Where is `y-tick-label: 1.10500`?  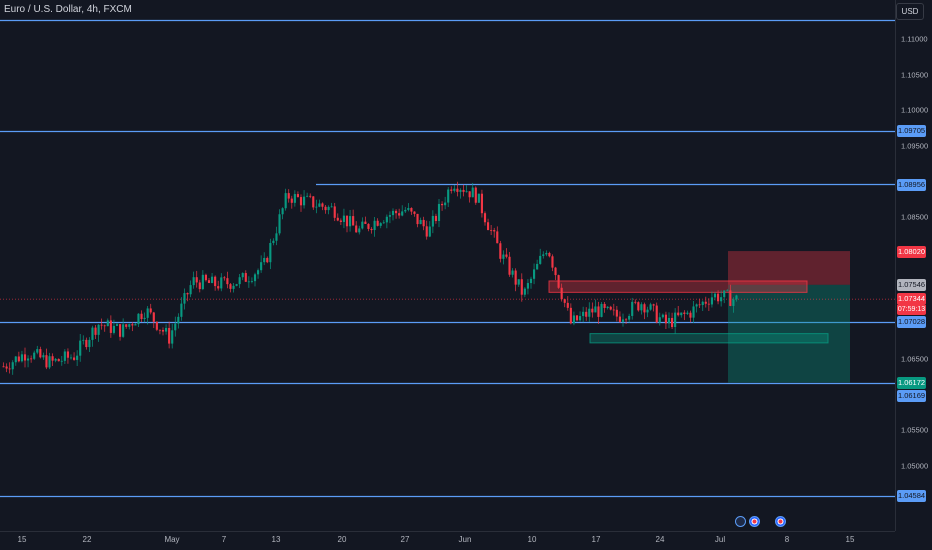
y-tick-label: 1.10500 is located at coordinates (915, 75).